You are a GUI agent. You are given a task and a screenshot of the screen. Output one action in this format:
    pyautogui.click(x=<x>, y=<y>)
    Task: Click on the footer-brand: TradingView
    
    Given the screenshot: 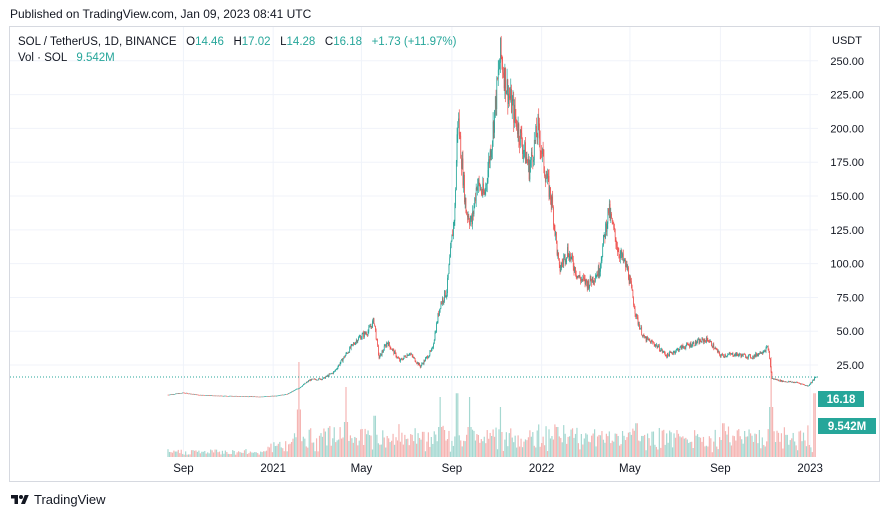 What is the action you would take?
    pyautogui.click(x=58, y=499)
    